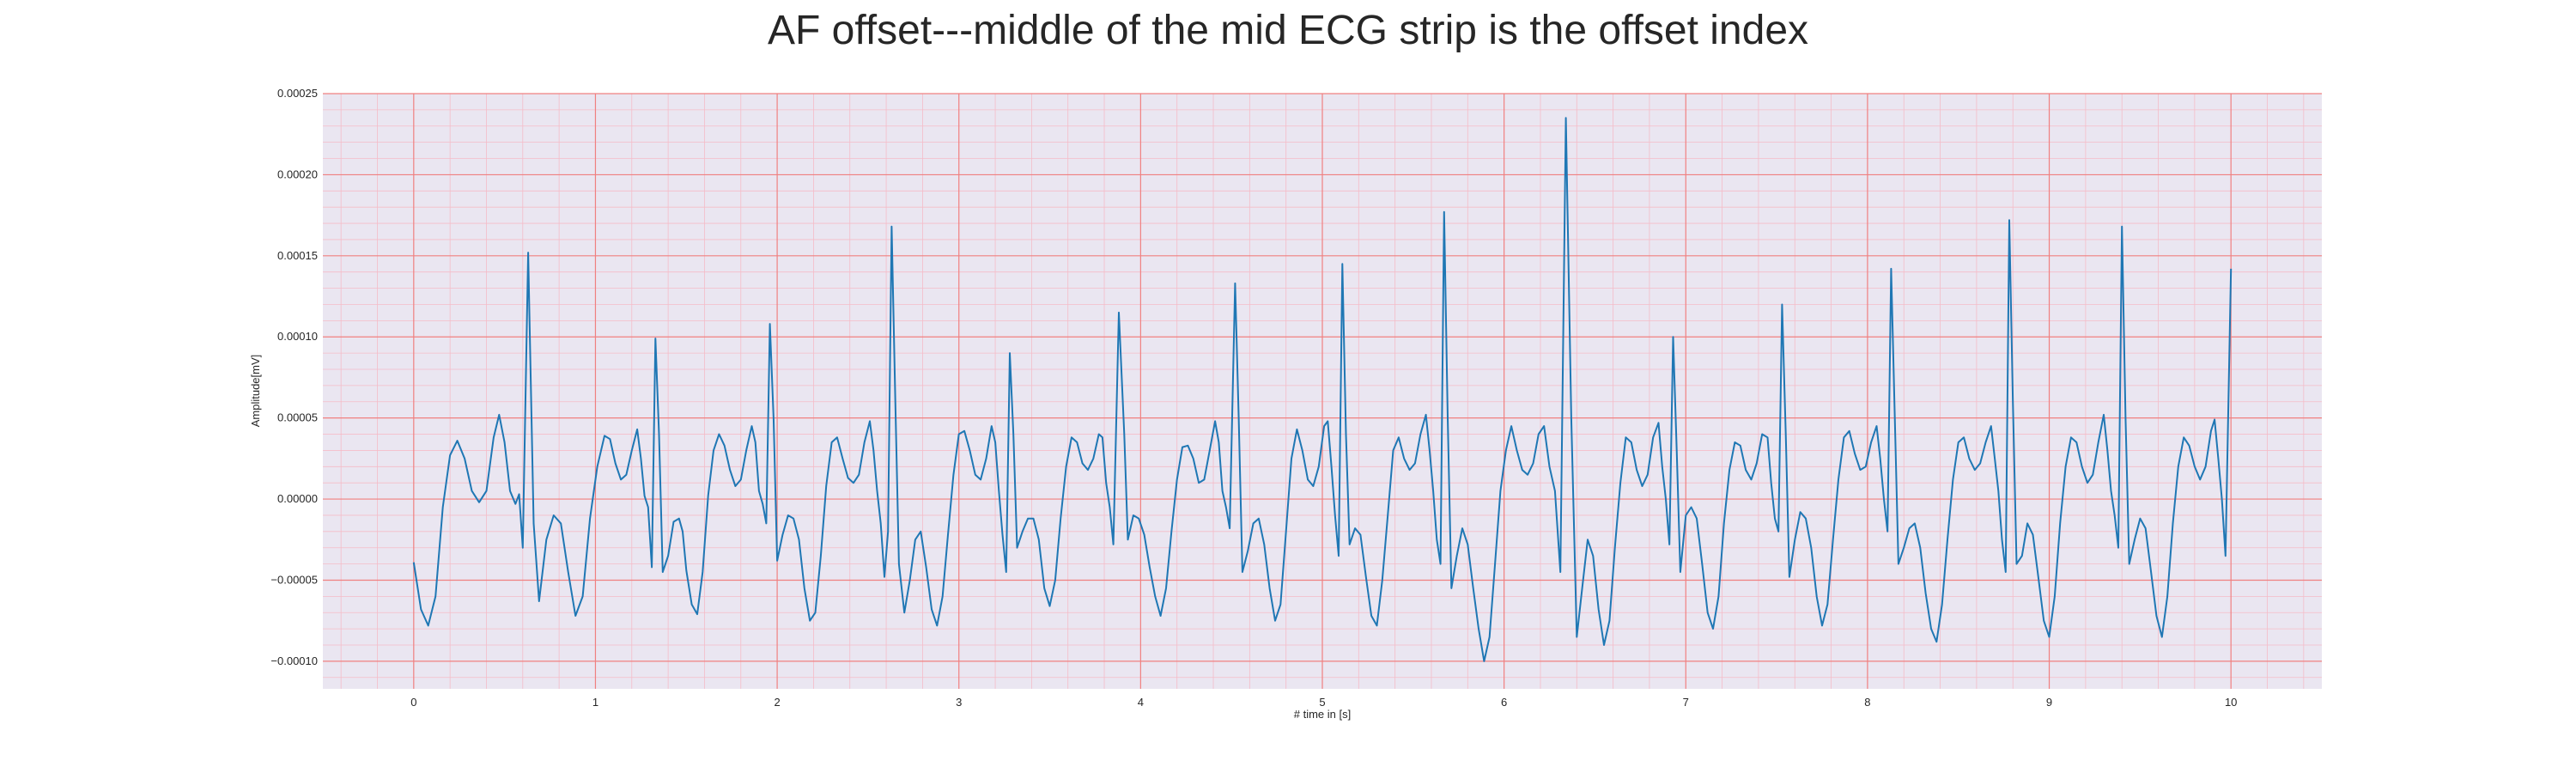  I want to click on x-tick-label: 10, so click(2231, 702).